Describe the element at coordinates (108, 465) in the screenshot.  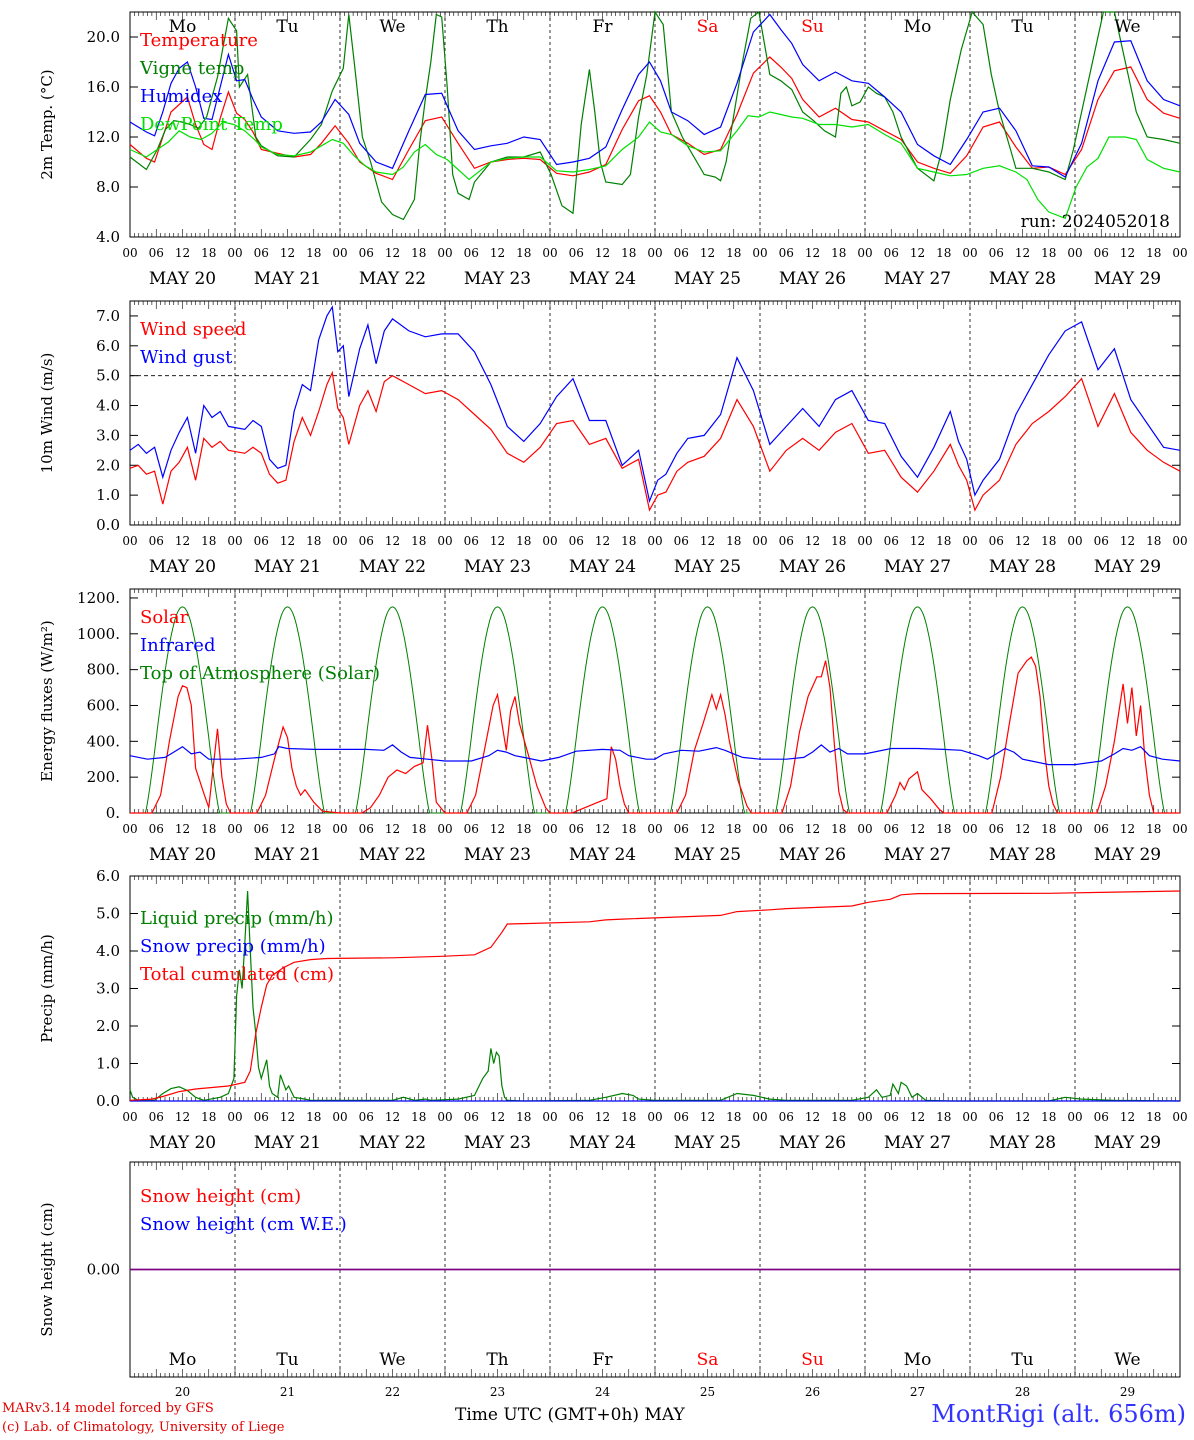
I see `y-tick-label: 2.0` at that location.